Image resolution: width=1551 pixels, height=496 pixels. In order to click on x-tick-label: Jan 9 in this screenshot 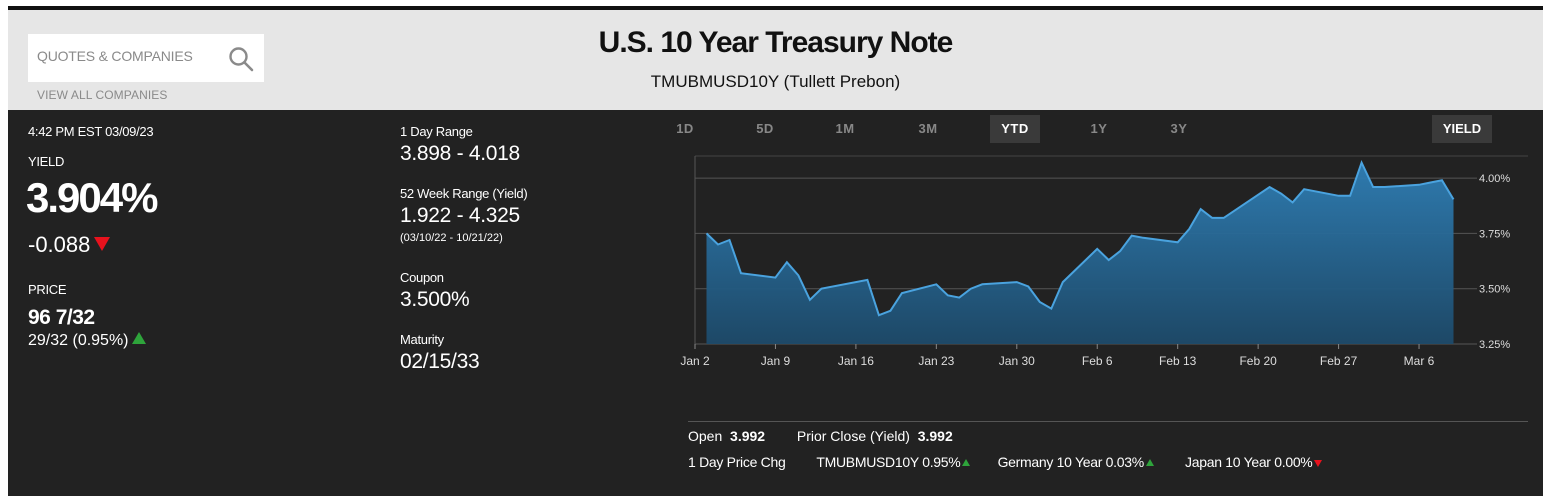, I will do `click(776, 361)`.